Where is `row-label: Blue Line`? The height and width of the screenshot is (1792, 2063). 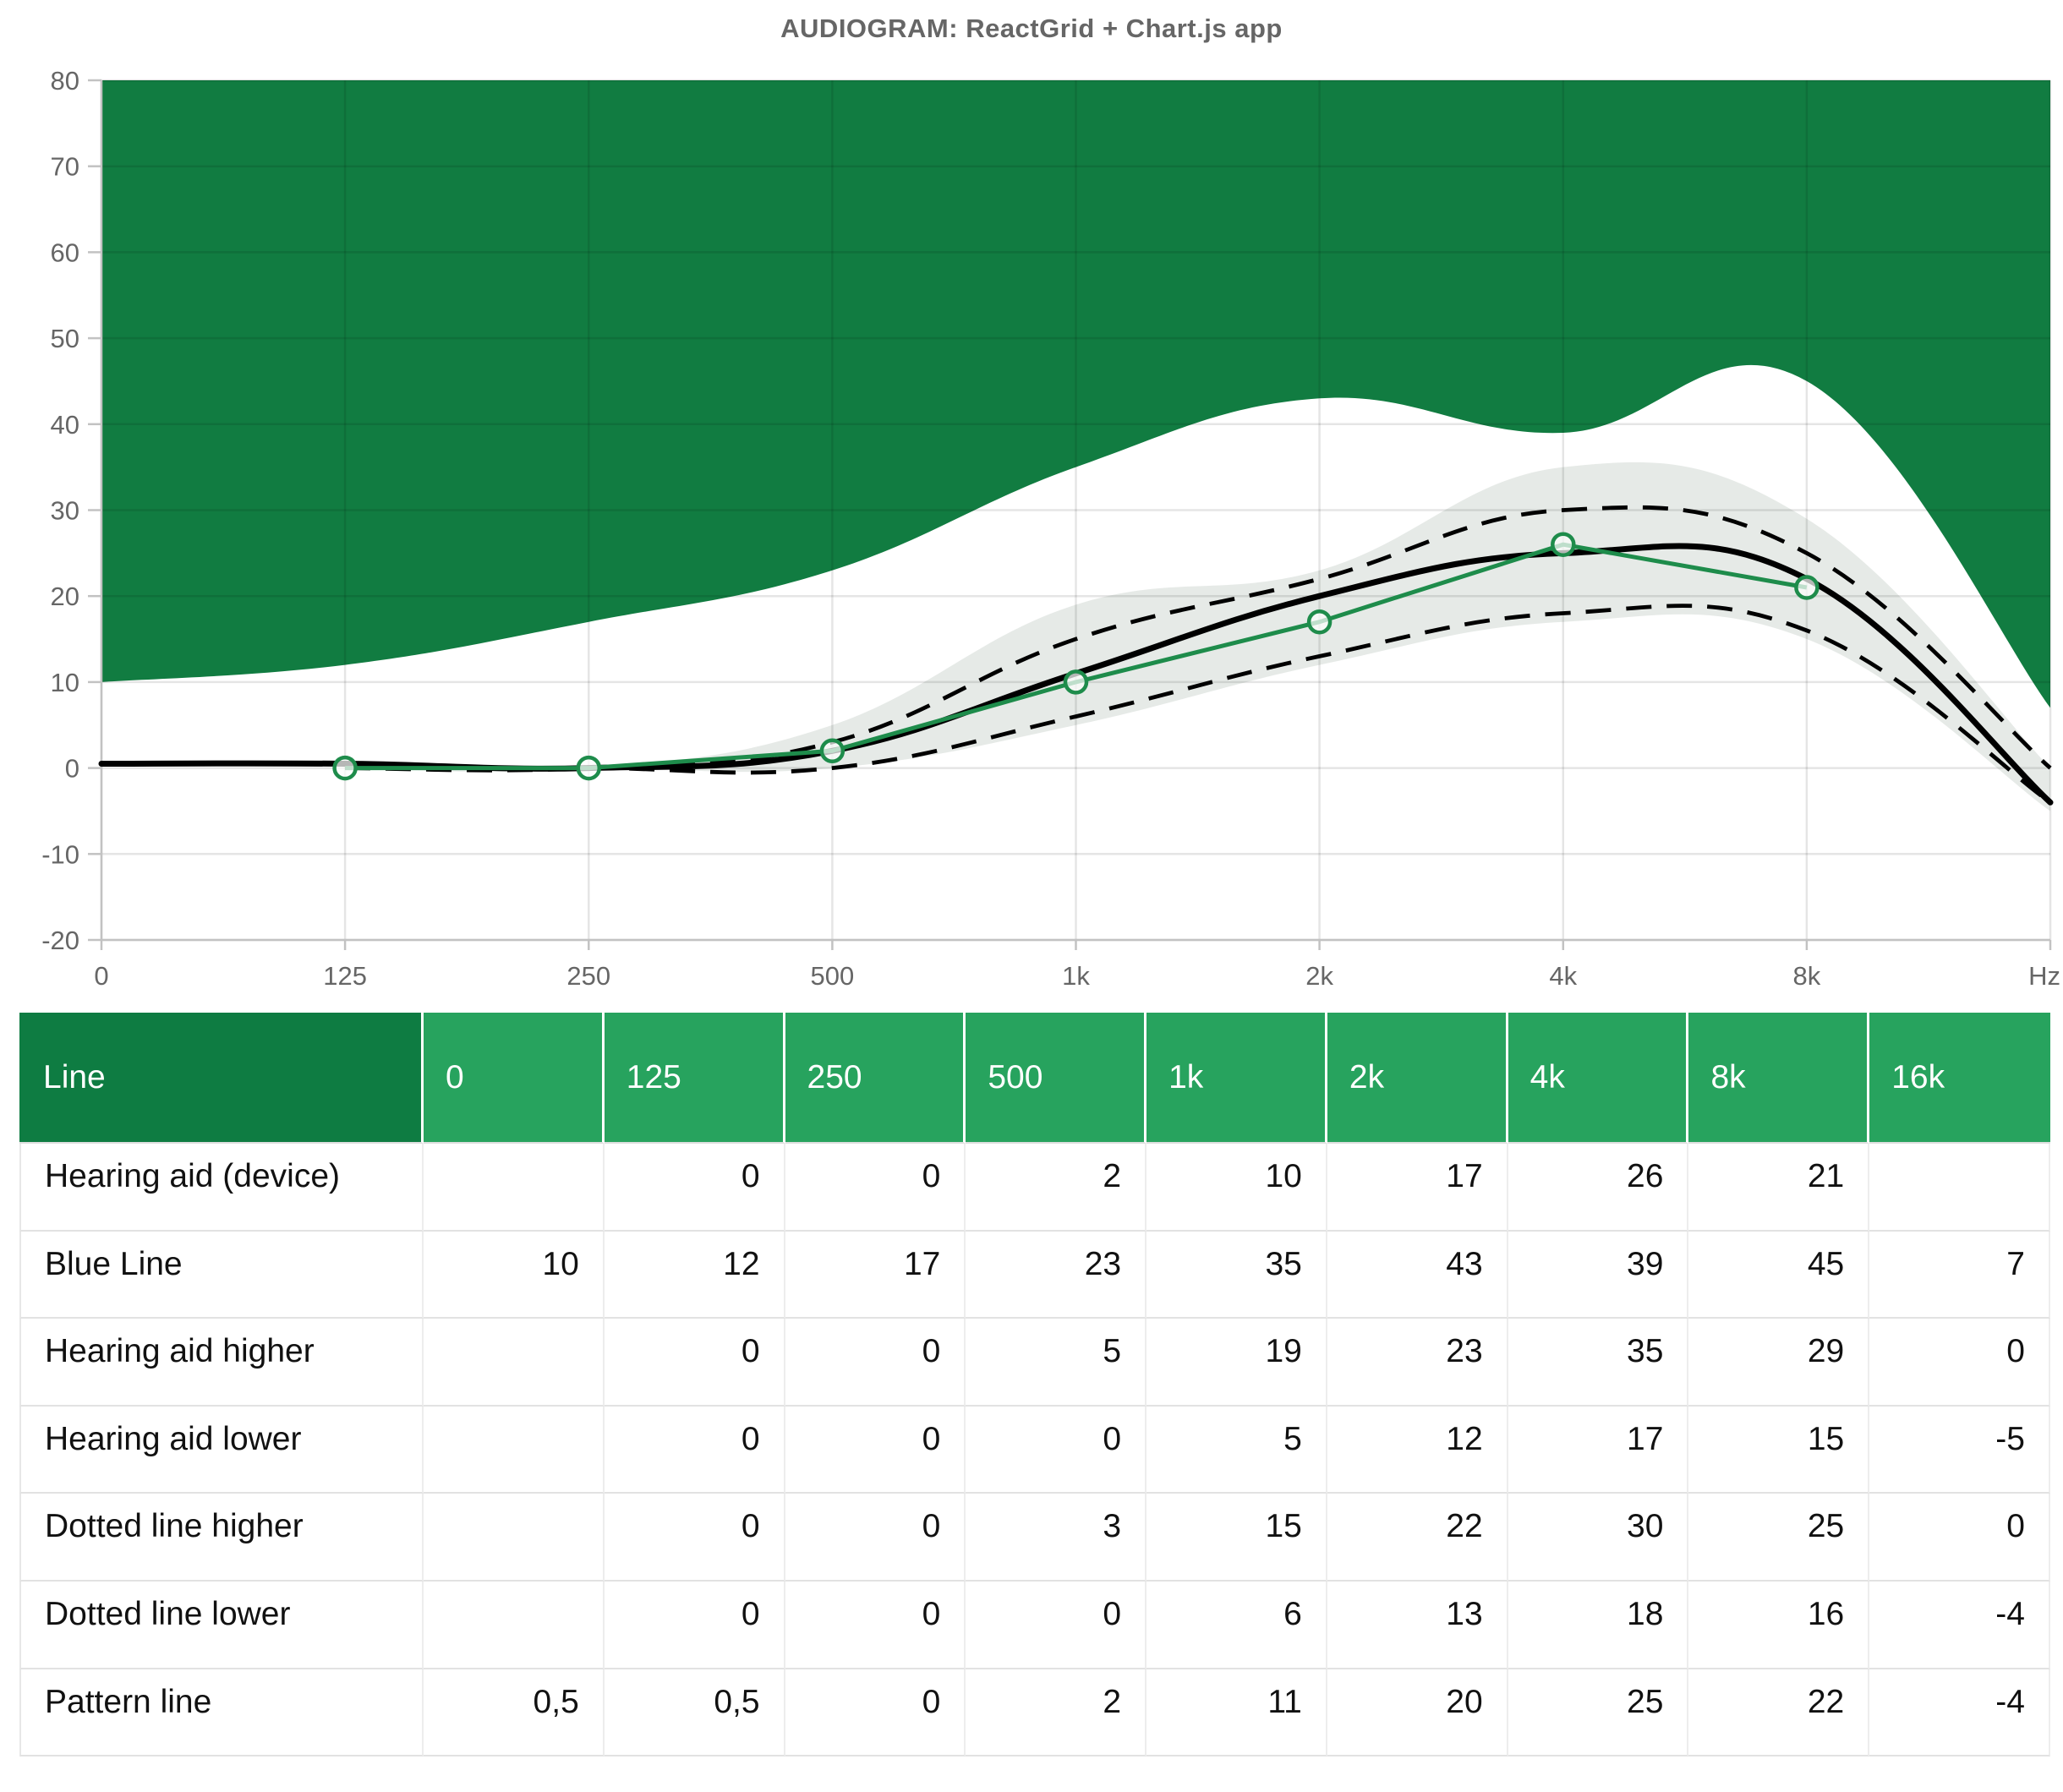 row-label: Blue Line is located at coordinates (221, 1275).